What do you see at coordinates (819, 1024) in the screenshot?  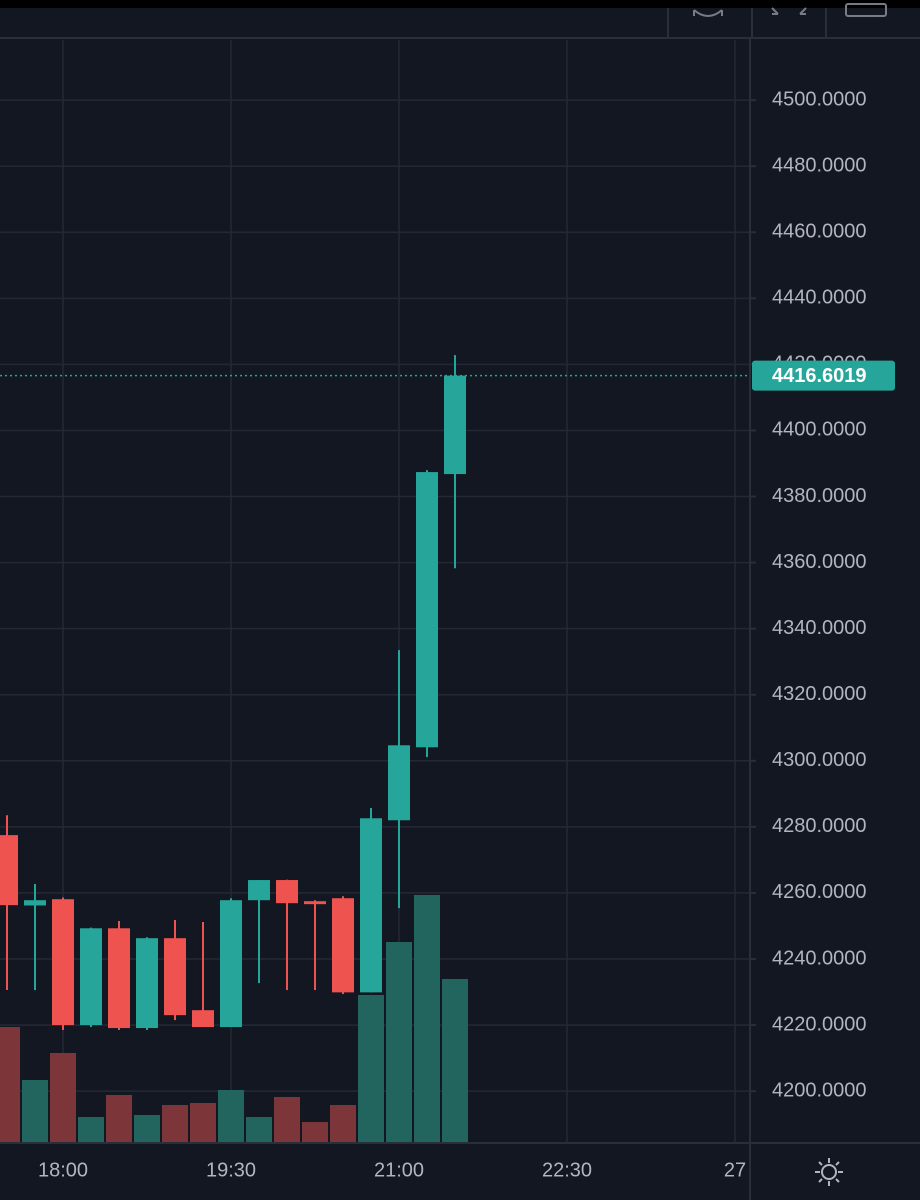 I see `y-tick-label: 4220.0000` at bounding box center [819, 1024].